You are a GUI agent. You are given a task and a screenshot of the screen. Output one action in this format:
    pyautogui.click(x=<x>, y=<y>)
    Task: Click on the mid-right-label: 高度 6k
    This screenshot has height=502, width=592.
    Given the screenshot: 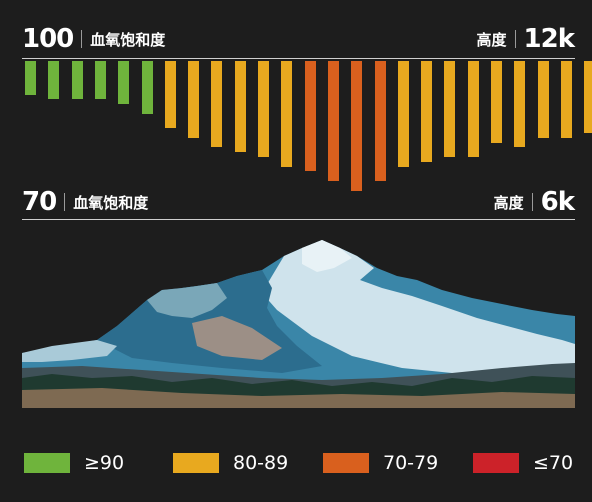 What is the action you would take?
    pyautogui.click(x=534, y=202)
    